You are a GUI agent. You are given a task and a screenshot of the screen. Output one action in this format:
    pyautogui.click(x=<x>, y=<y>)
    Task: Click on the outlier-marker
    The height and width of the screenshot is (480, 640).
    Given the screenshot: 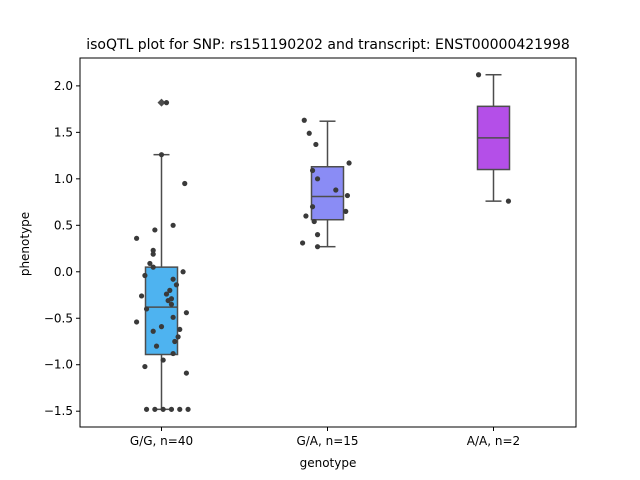 What is the action you would take?
    pyautogui.click(x=161, y=102)
    